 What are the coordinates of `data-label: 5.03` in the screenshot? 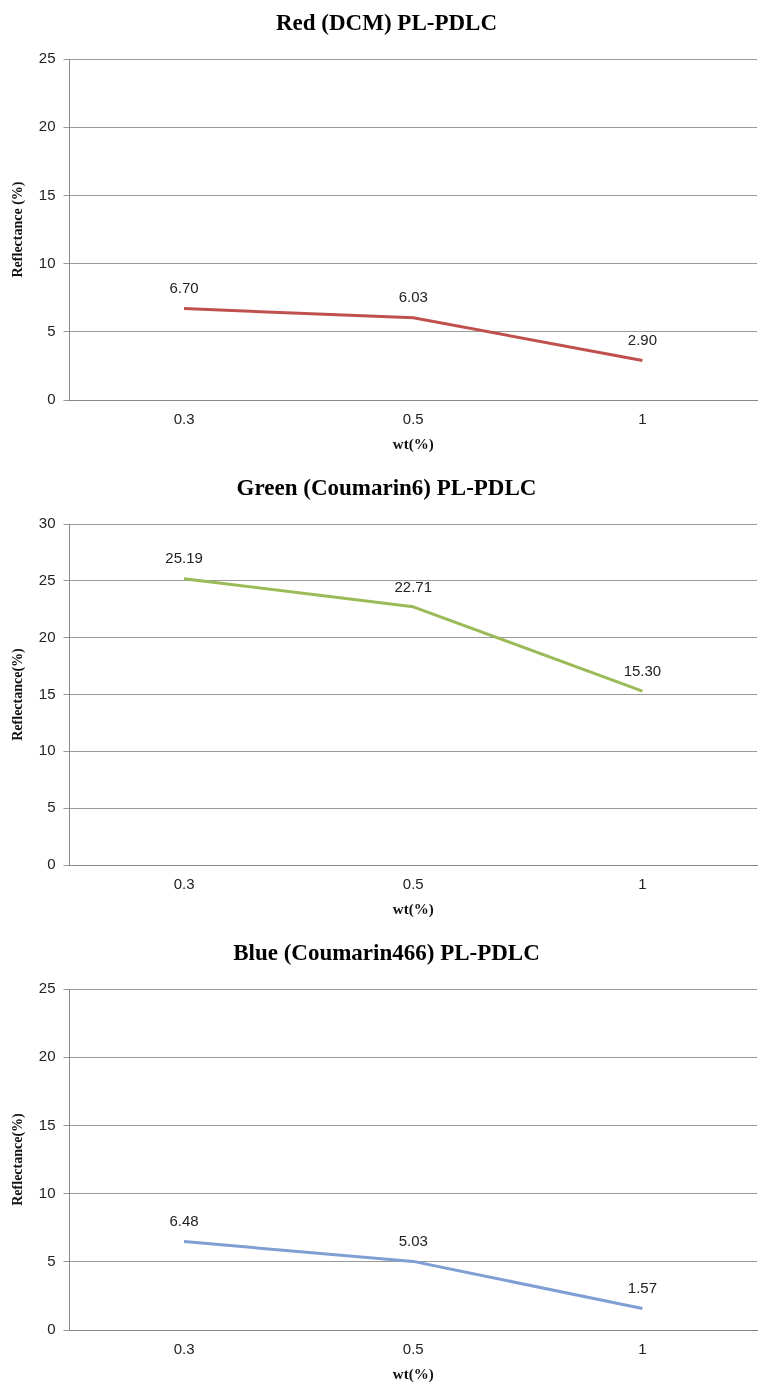 It's located at (413, 1241).